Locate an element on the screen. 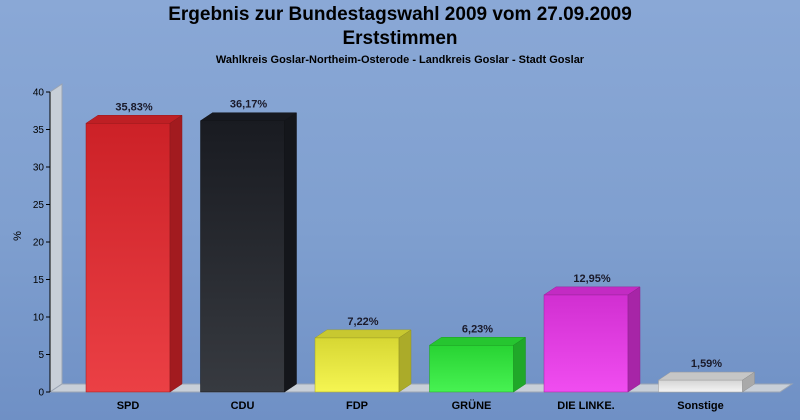 This screenshot has width=800, height=420. category-label-spd: SPD is located at coordinates (128, 406).